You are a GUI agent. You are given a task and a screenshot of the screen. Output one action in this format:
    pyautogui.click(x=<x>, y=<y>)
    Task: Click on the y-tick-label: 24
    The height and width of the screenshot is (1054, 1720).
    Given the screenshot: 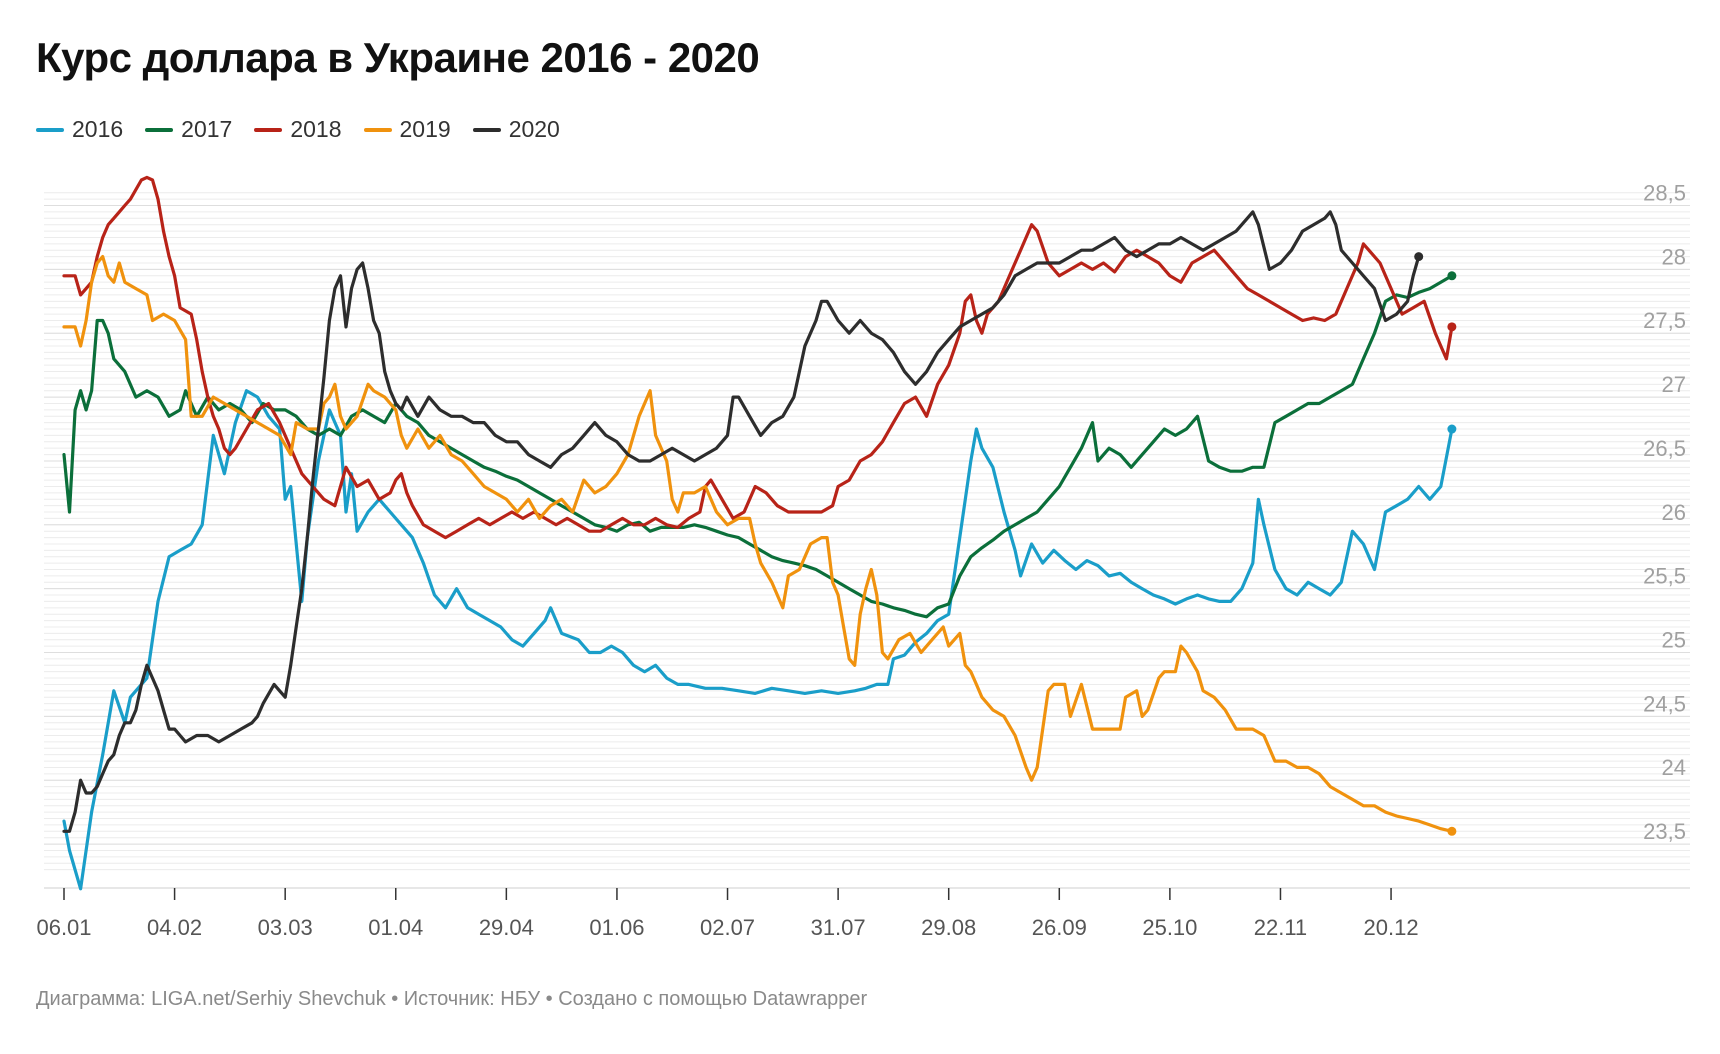 What is the action you would take?
    pyautogui.click(x=1674, y=767)
    